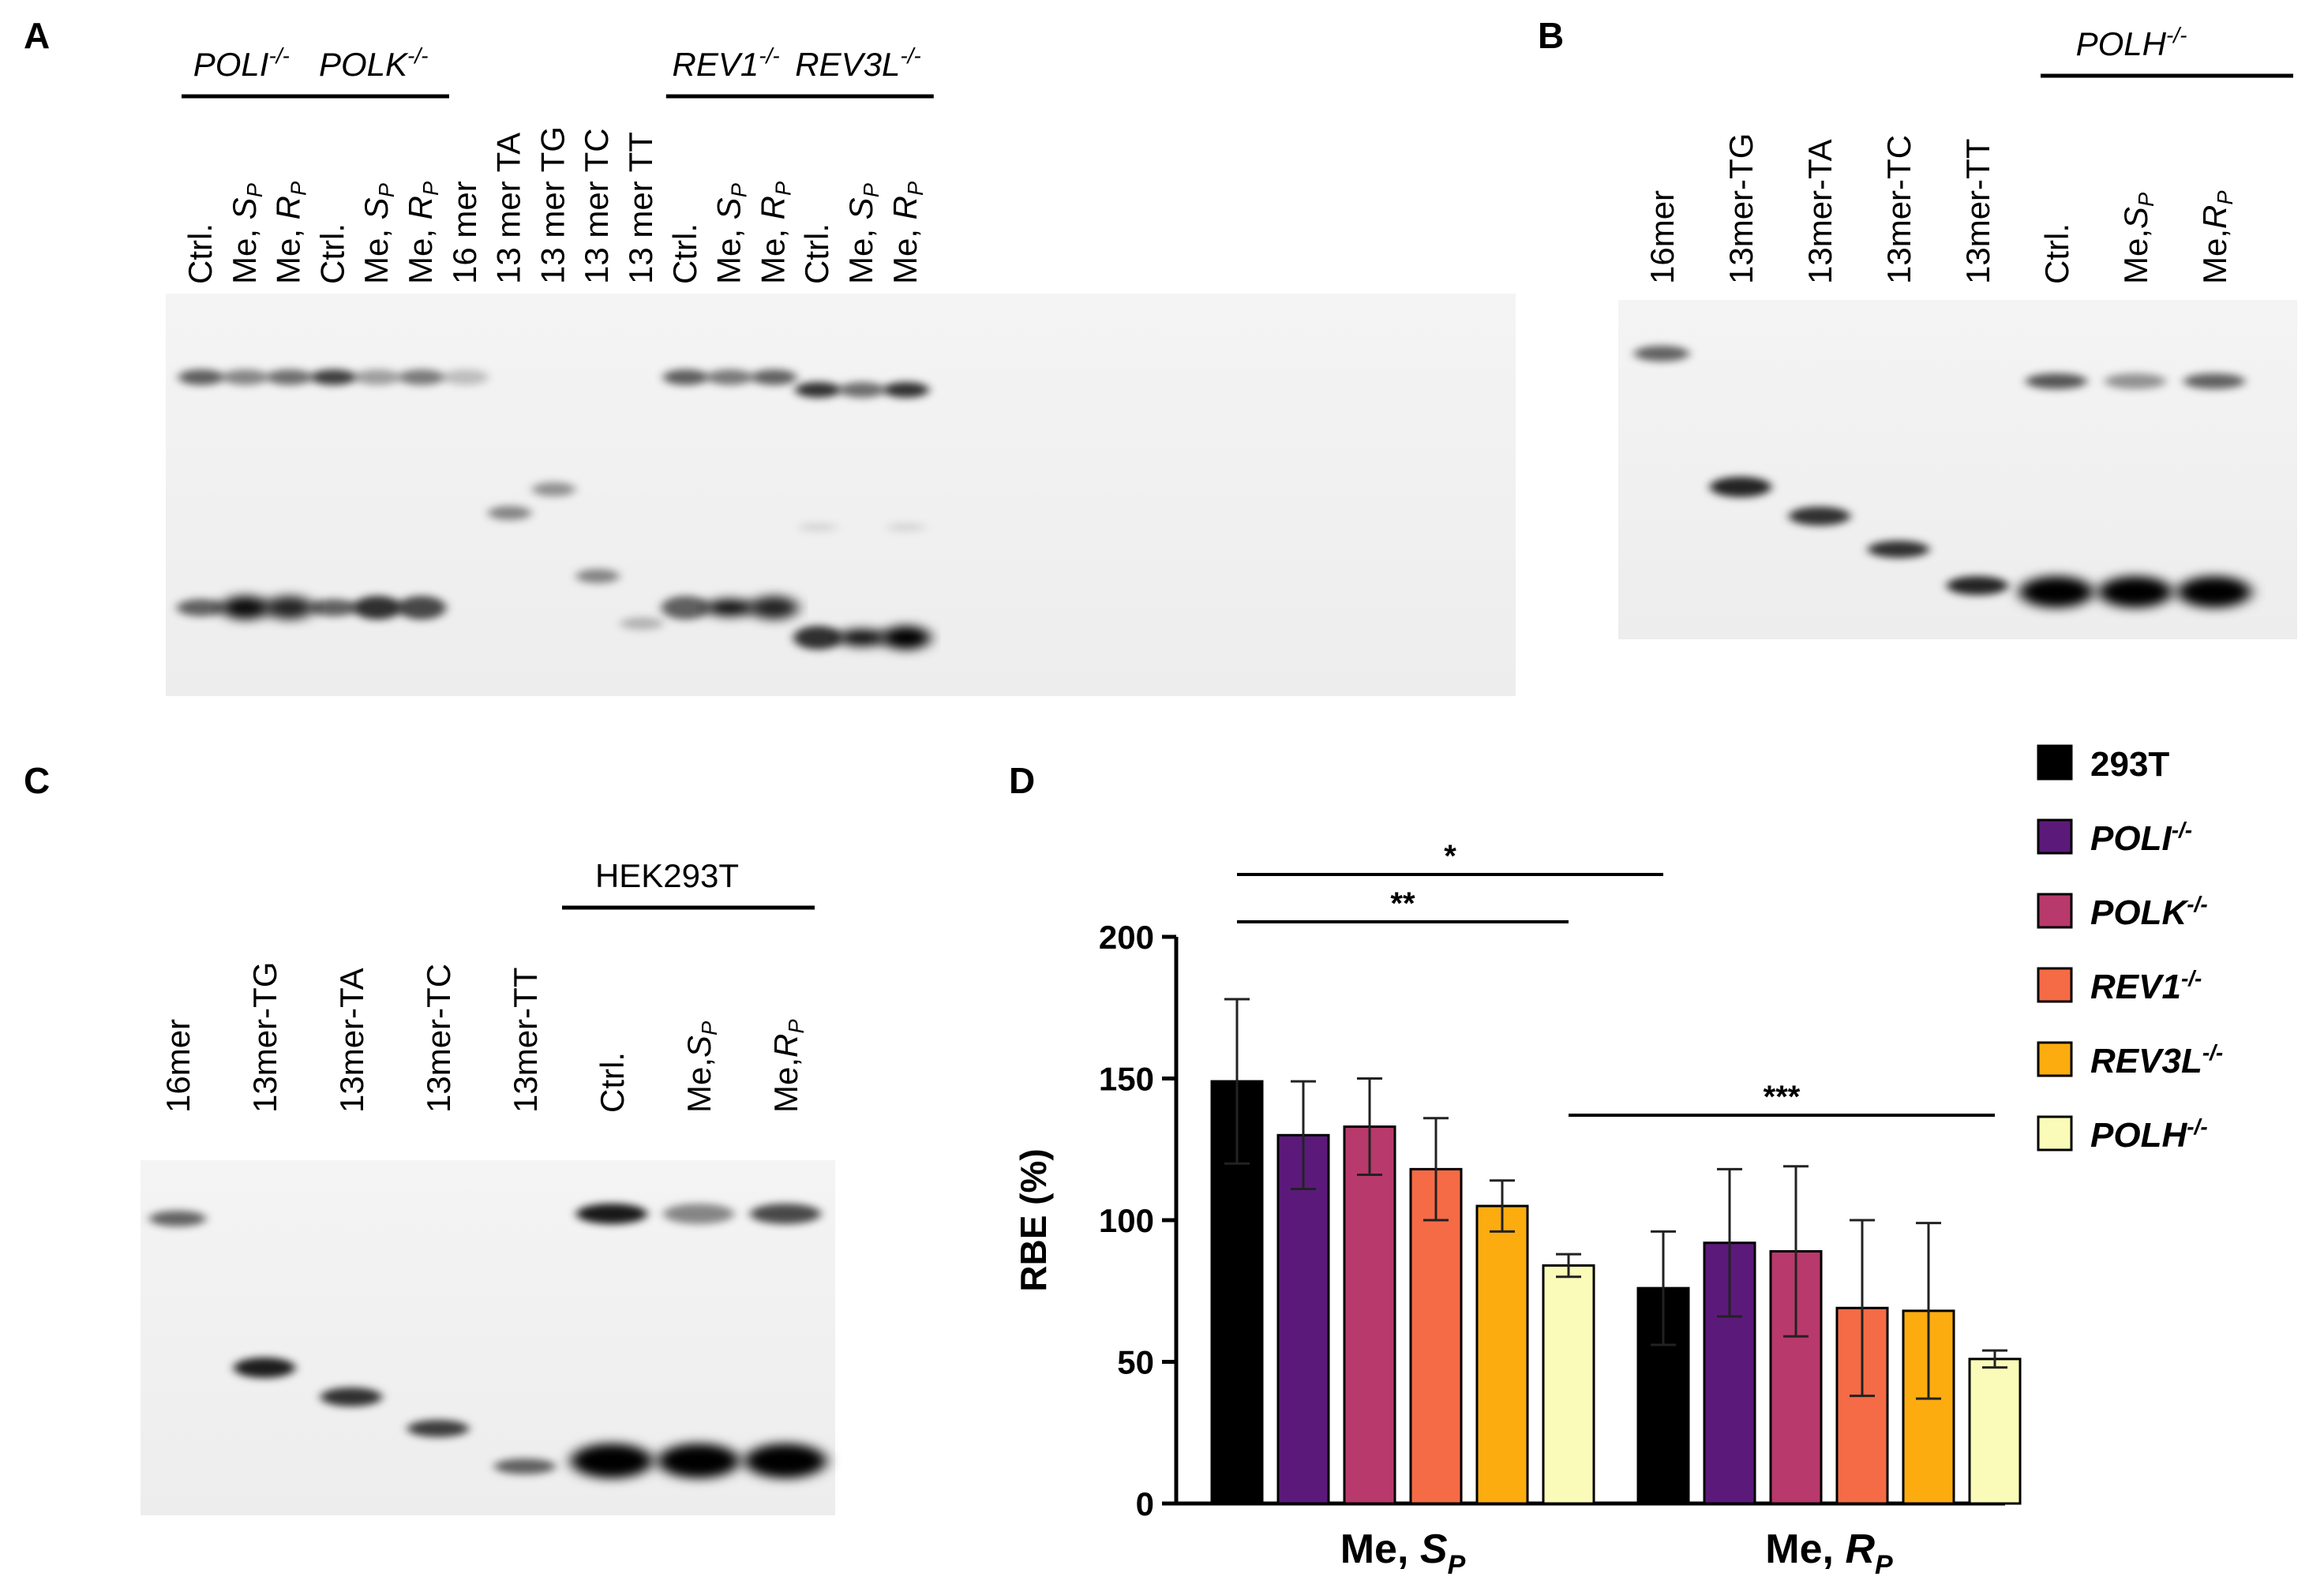  What do you see at coordinates (906, 527) in the screenshot?
I see `gel-a-band-faint` at bounding box center [906, 527].